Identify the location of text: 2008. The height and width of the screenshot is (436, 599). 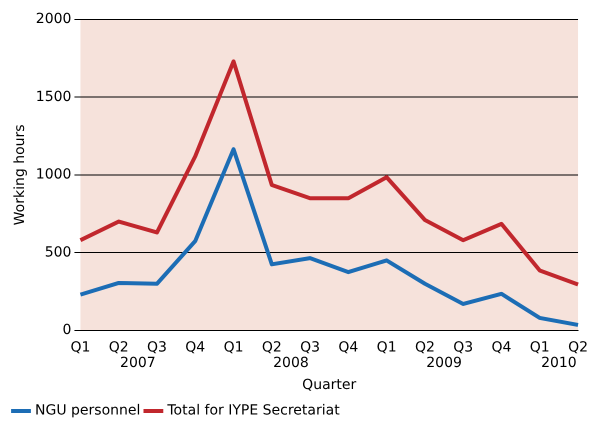
(291, 363).